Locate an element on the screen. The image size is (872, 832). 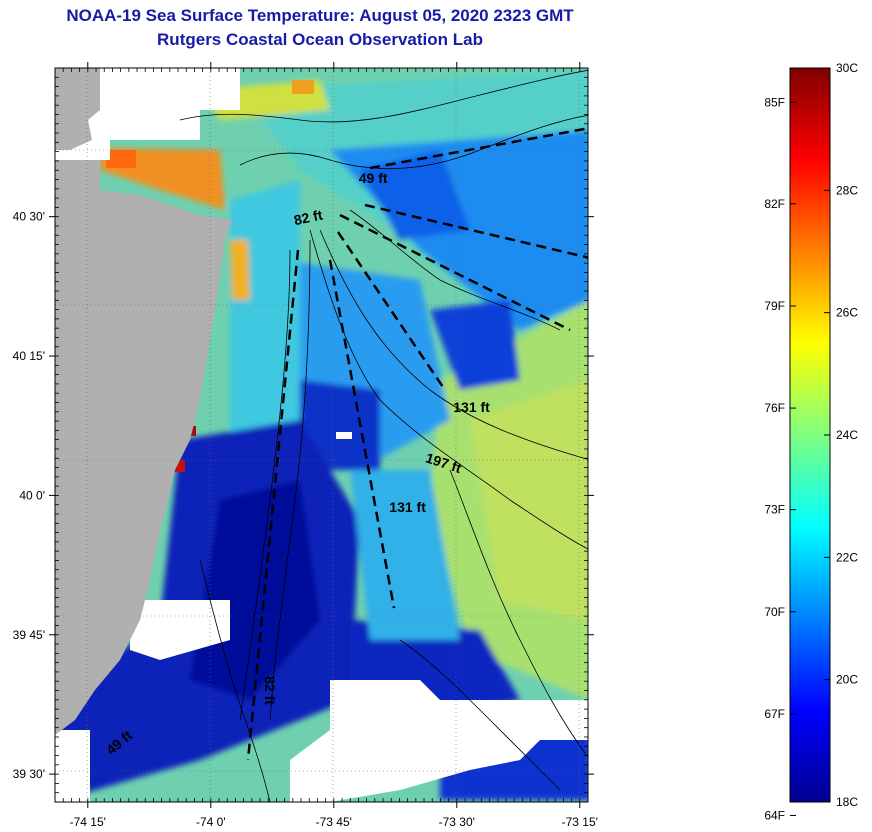
colorbar-f-label: 79F is located at coordinates (774, 306).